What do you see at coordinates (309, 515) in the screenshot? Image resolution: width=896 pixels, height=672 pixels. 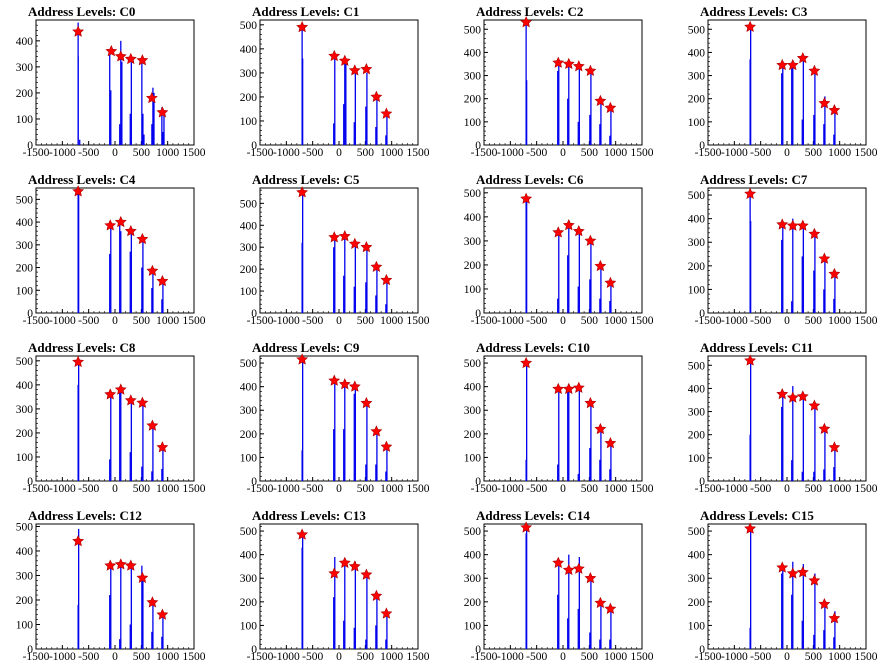 I see `chart-title: Address Levels: C13` at bounding box center [309, 515].